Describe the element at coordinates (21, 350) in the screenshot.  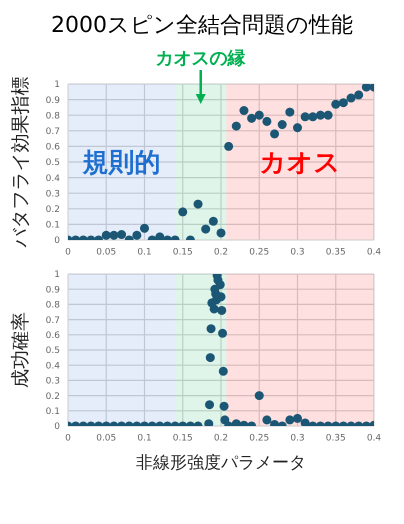
I see `y-axis-title: 成功確率` at that location.